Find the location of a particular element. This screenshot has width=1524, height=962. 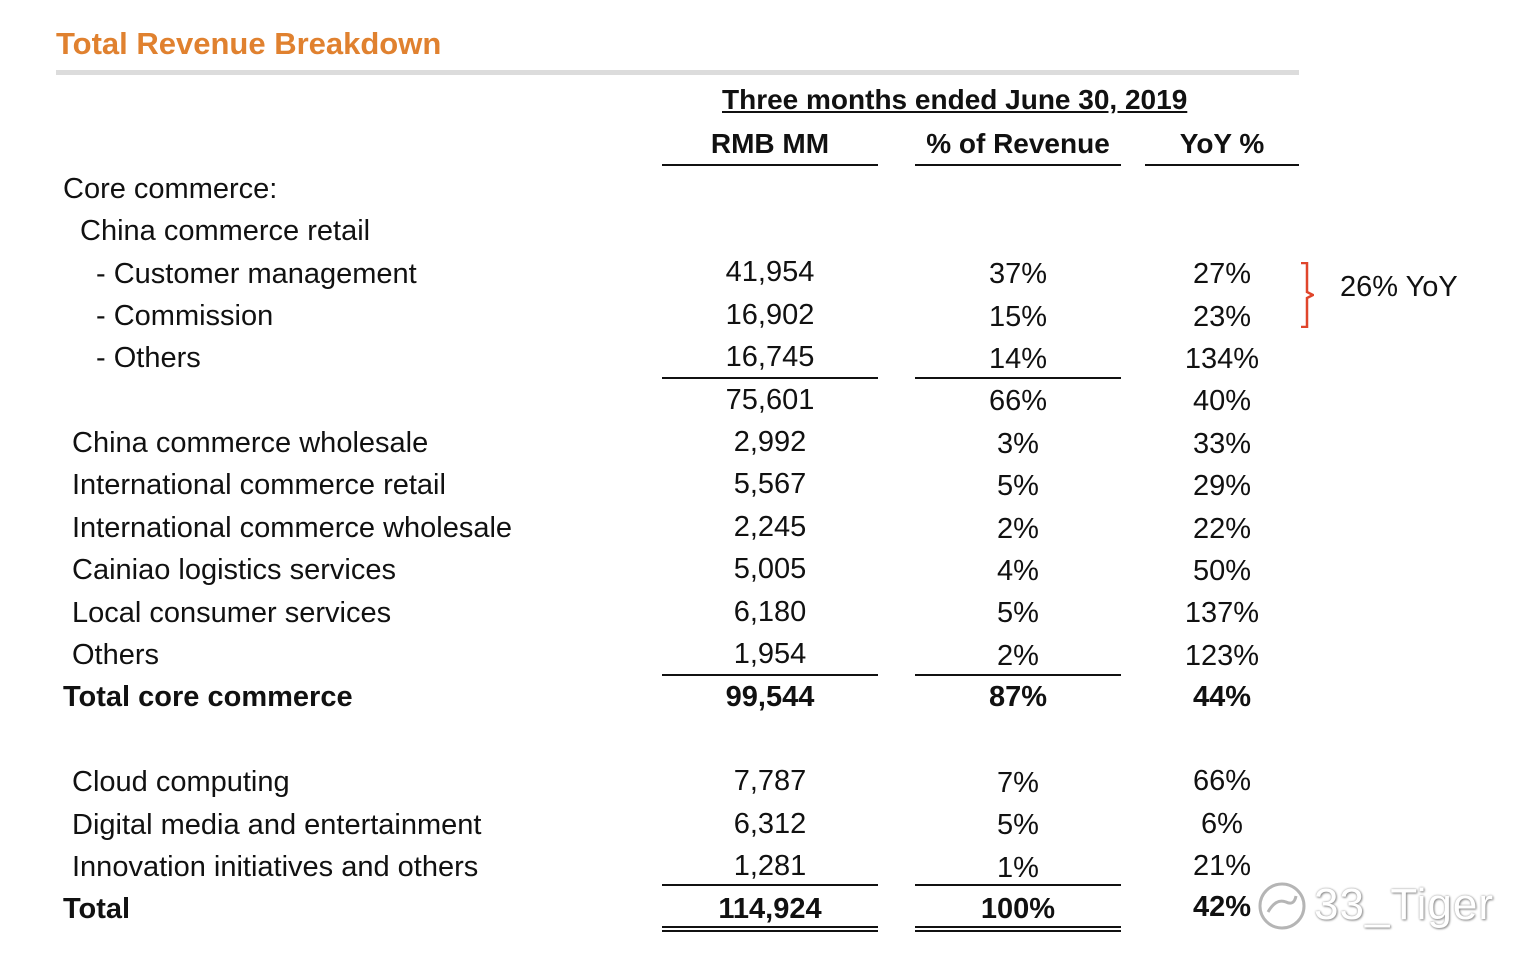

cell-rmb: 6,312 is located at coordinates (770, 824).